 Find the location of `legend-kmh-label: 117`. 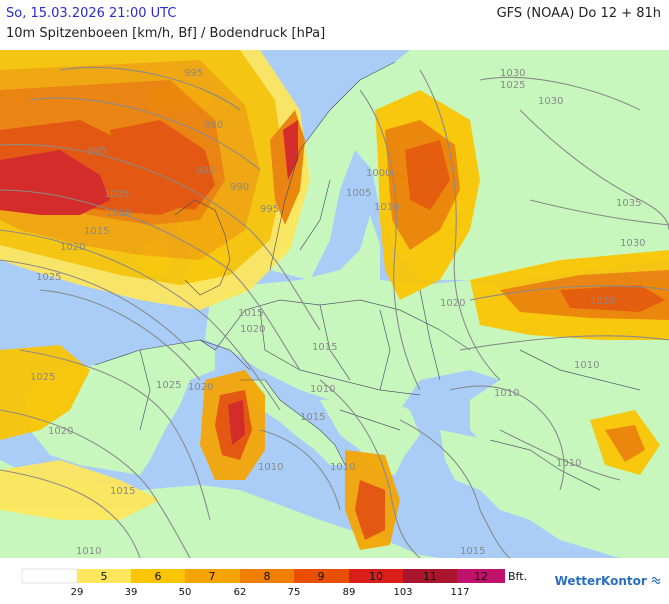

legend-kmh-label: 117 is located at coordinates (459, 592).